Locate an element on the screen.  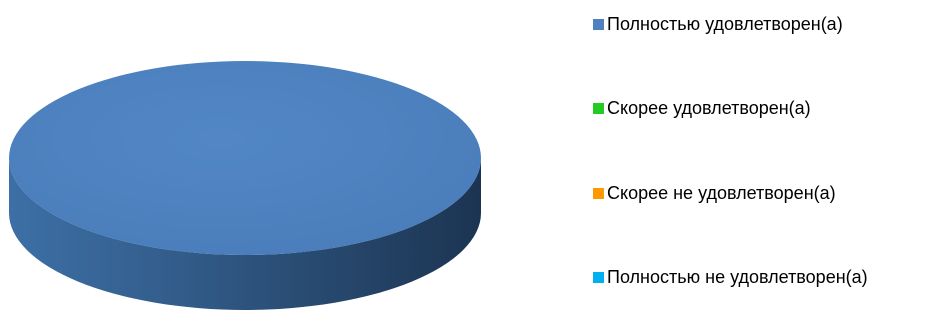
legend-label: Полностью не удовлетворен(а) is located at coordinates (737, 277).